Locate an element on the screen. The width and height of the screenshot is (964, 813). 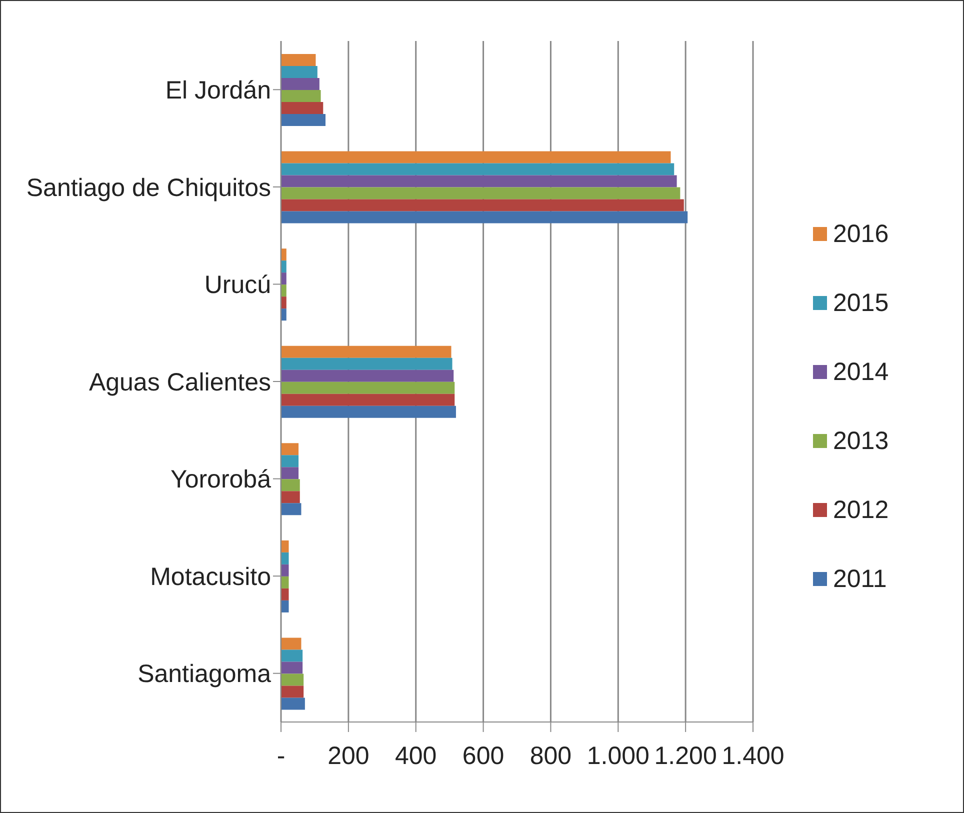
y-tick-label: Aguas Calientes is located at coordinates (179, 382).